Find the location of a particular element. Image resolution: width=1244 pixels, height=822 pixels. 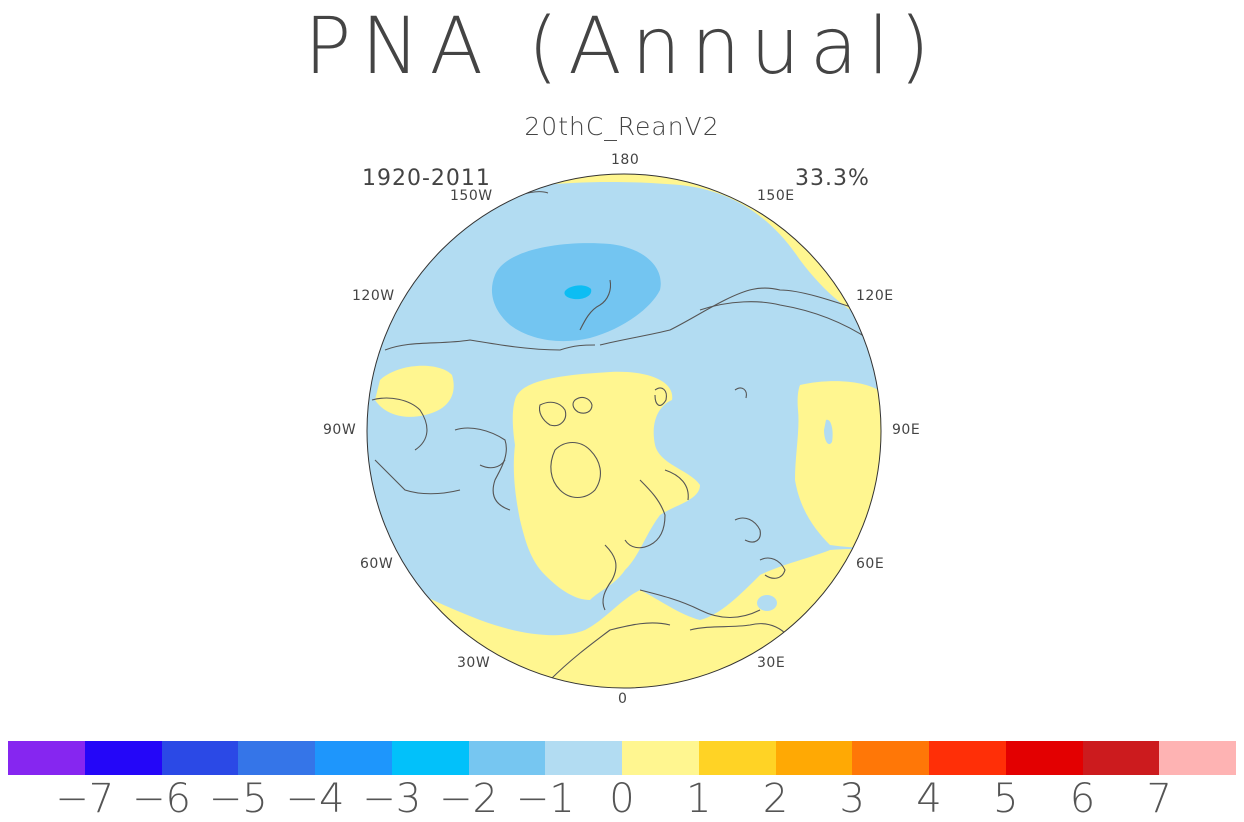

lon-label-150w: 150W is located at coordinates (471, 196).